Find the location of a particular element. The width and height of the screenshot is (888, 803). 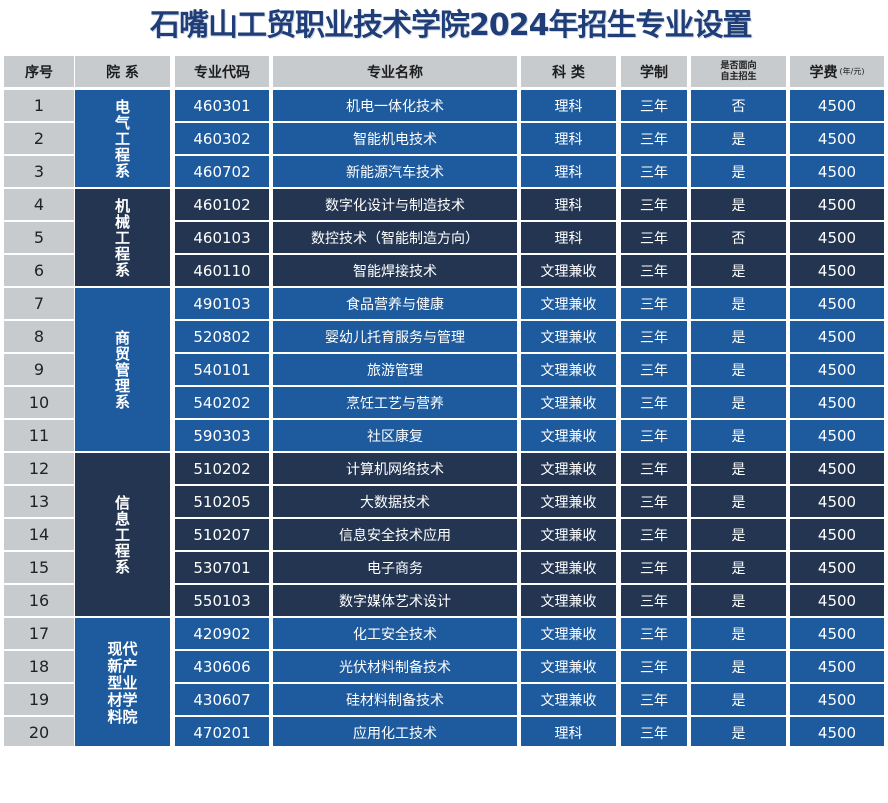

cell-seq: 10 is located at coordinates (39, 402).